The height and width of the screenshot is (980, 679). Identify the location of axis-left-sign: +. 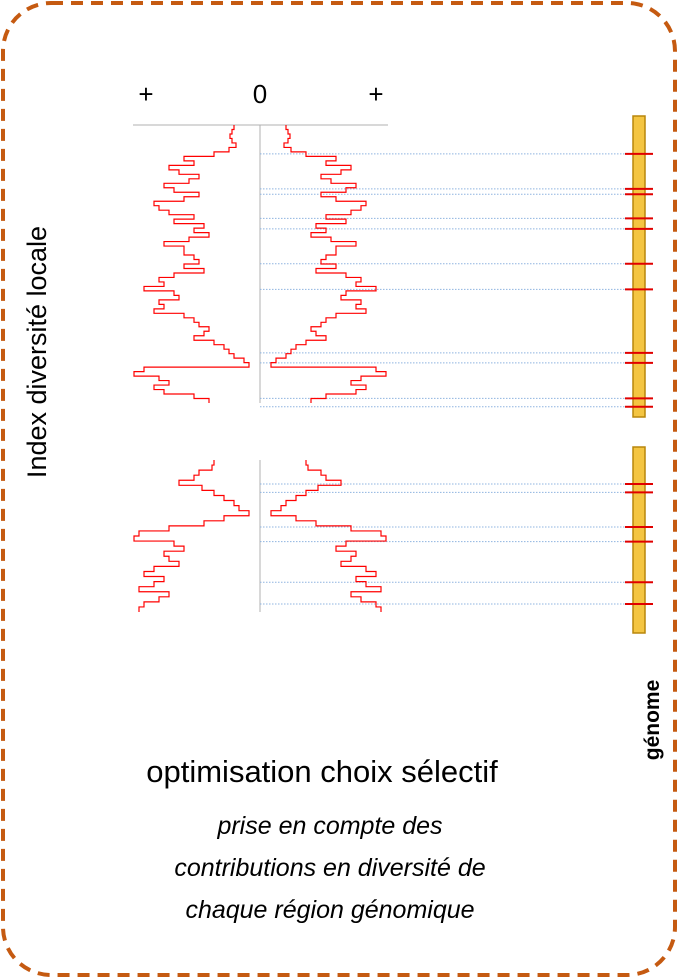
(145, 94).